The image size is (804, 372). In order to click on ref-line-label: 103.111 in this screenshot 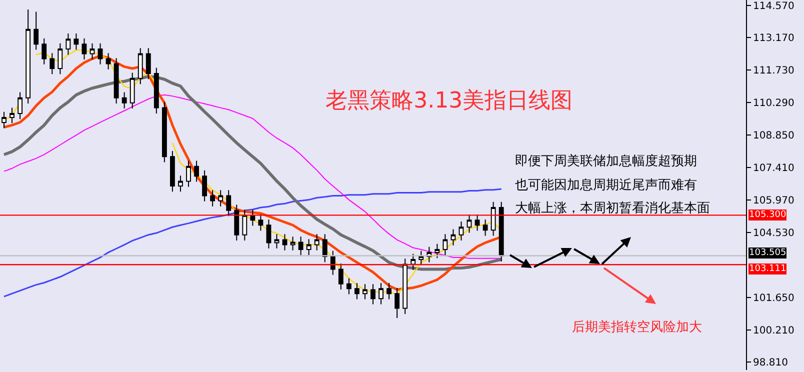, I will do `click(767, 269)`.